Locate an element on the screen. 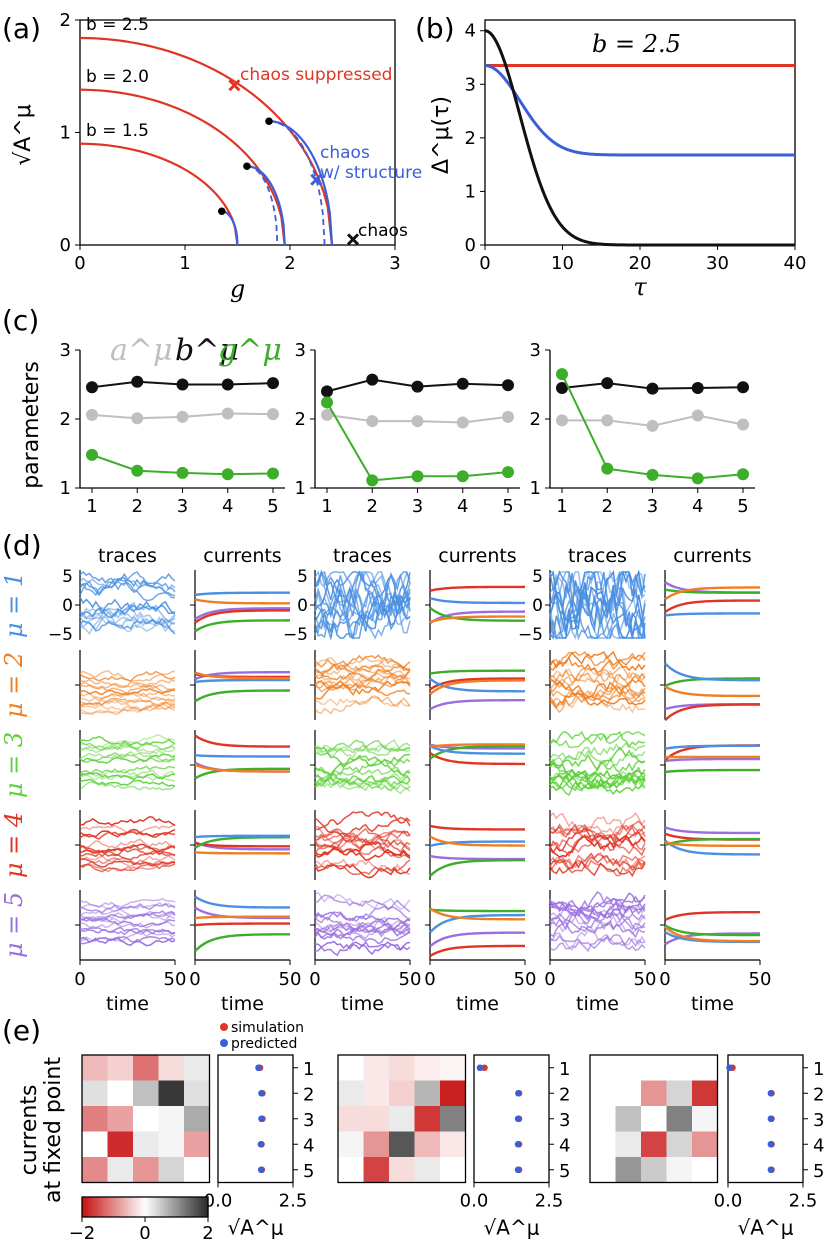  colorbar-tick-label: 2 is located at coordinates (207, 1231).